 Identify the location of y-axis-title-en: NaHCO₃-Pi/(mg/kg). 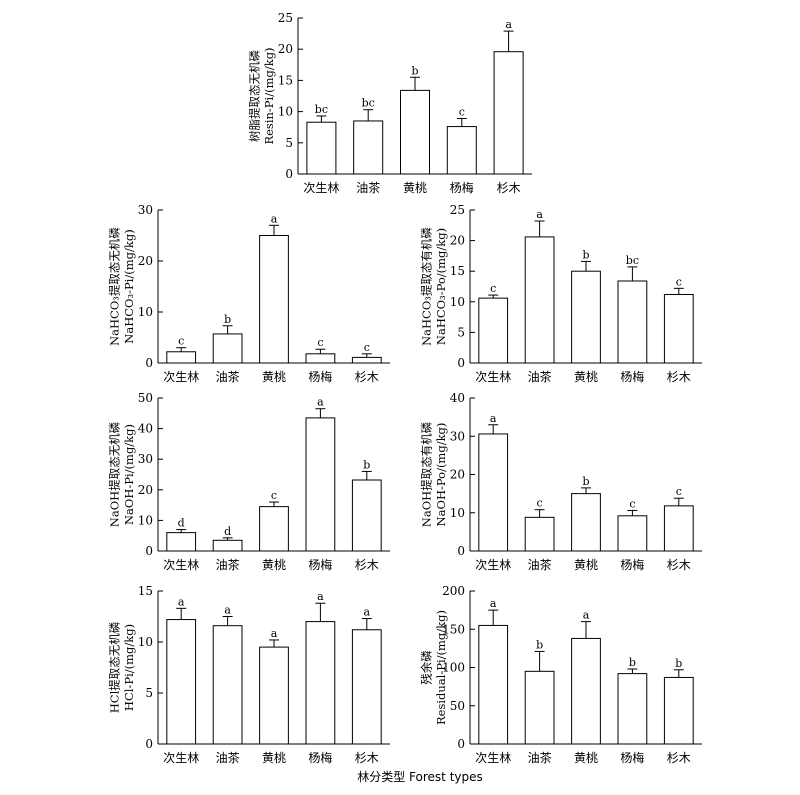
(129, 286).